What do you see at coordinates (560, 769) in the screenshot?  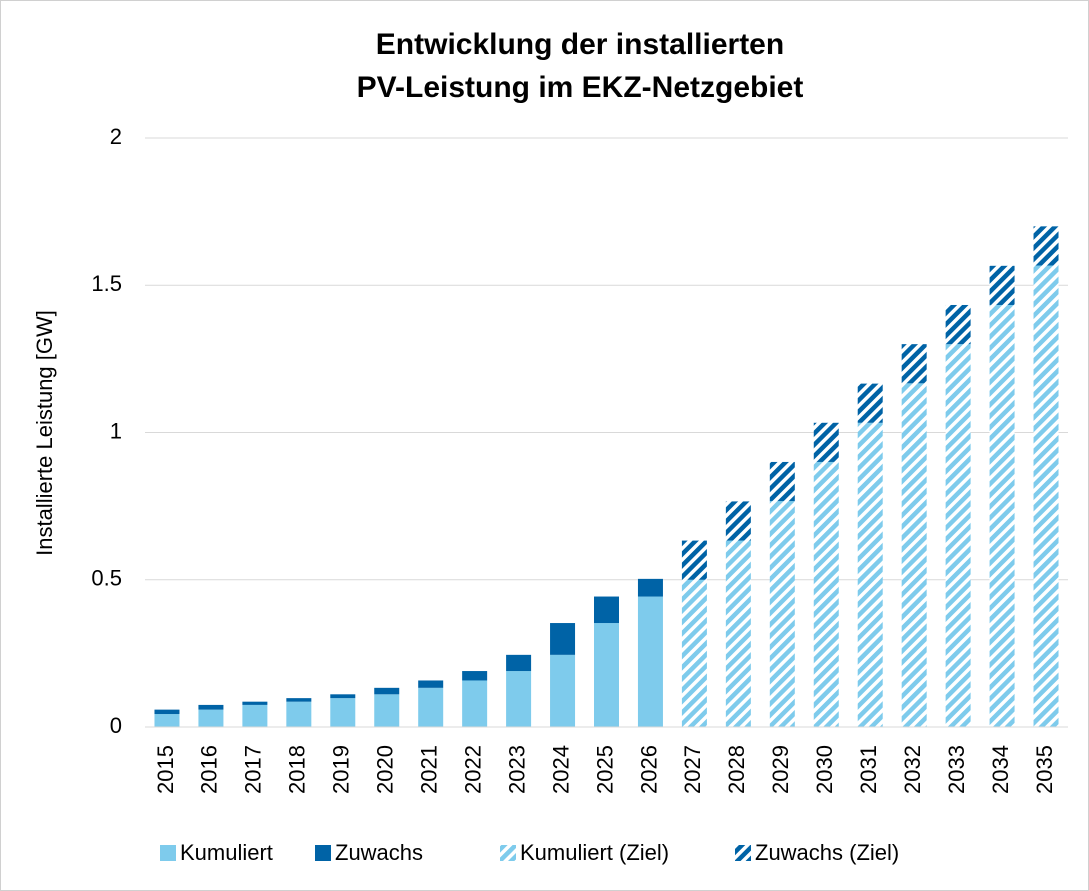 I see `x-tick-label: 2024` at bounding box center [560, 769].